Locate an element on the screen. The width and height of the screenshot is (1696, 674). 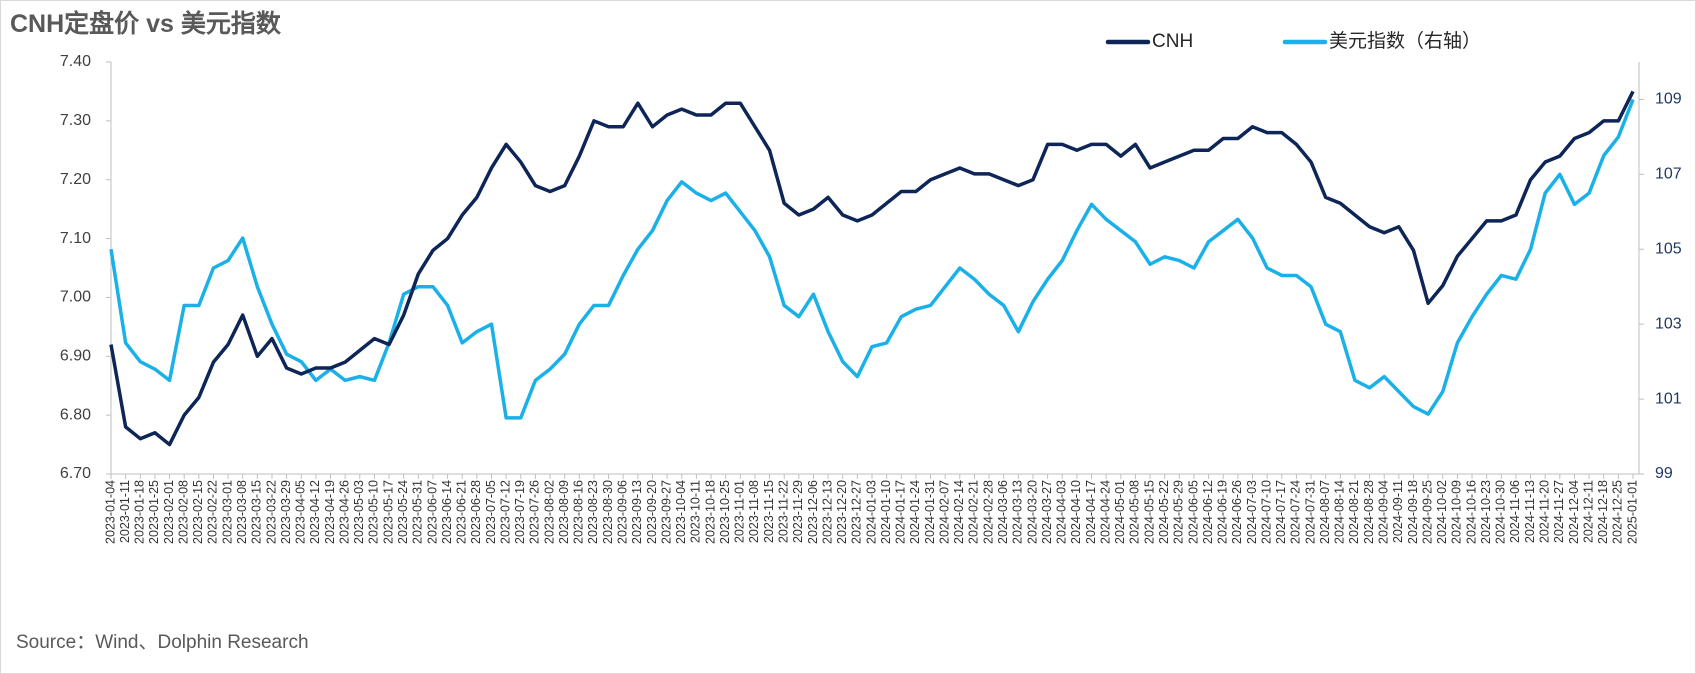
x-tick-label: 2024-04-24 is located at coordinates (1105, 512).